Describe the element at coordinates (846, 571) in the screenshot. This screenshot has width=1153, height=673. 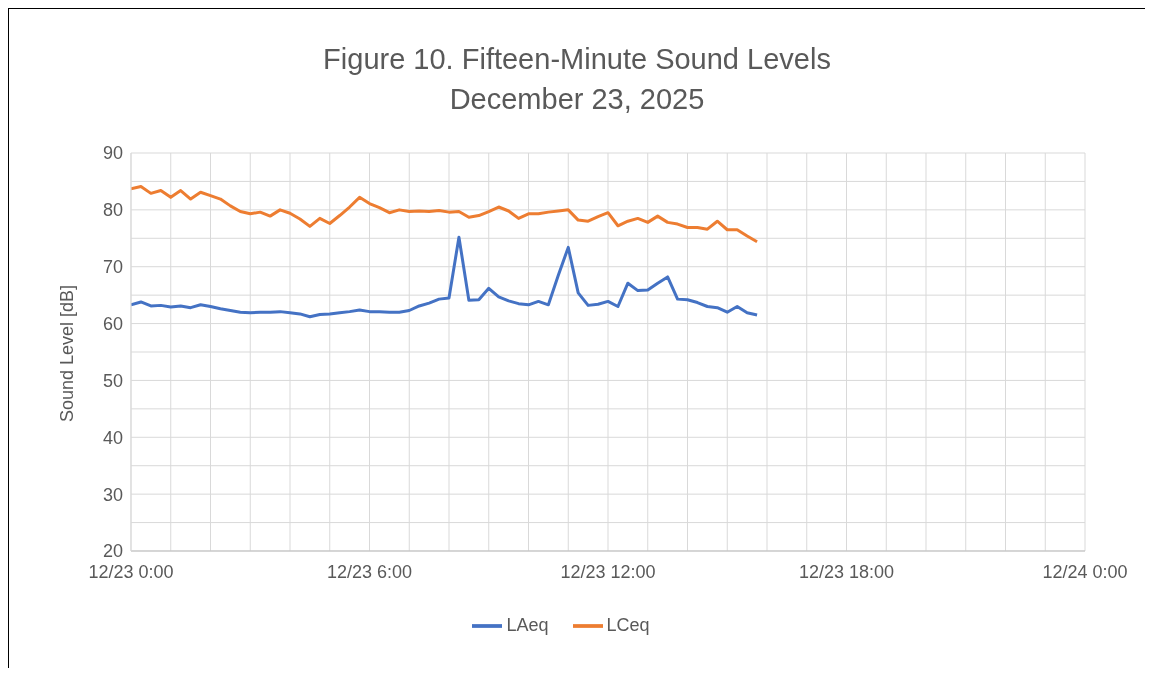
I see `x-tick-label: 12/23 18:00` at that location.